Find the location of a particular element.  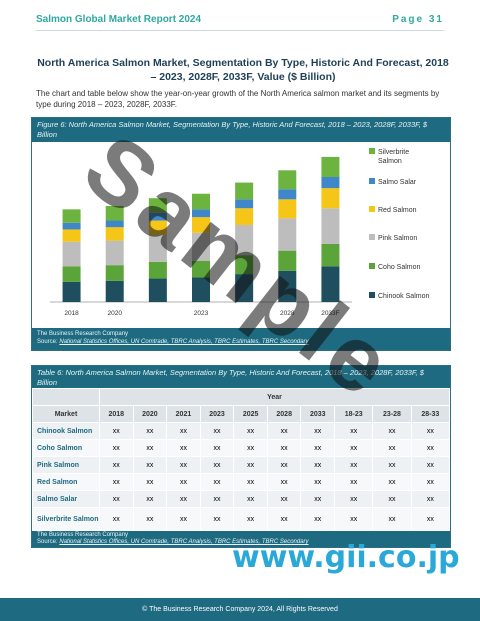

figure-source-prefix: Source: is located at coordinates (48, 342).